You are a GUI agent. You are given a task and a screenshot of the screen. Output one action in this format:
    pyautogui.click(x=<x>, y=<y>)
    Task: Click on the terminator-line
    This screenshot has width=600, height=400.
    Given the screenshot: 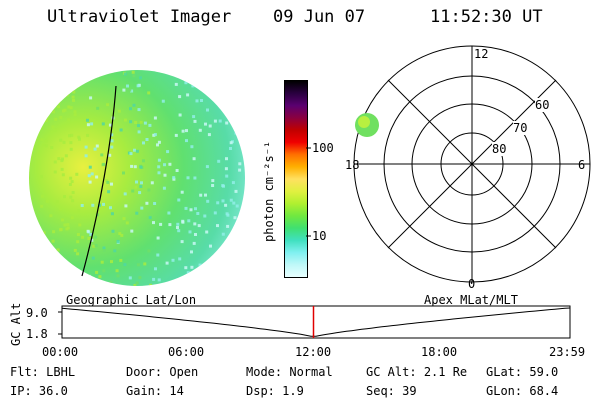 What is the action you would take?
    pyautogui.click(x=99, y=181)
    